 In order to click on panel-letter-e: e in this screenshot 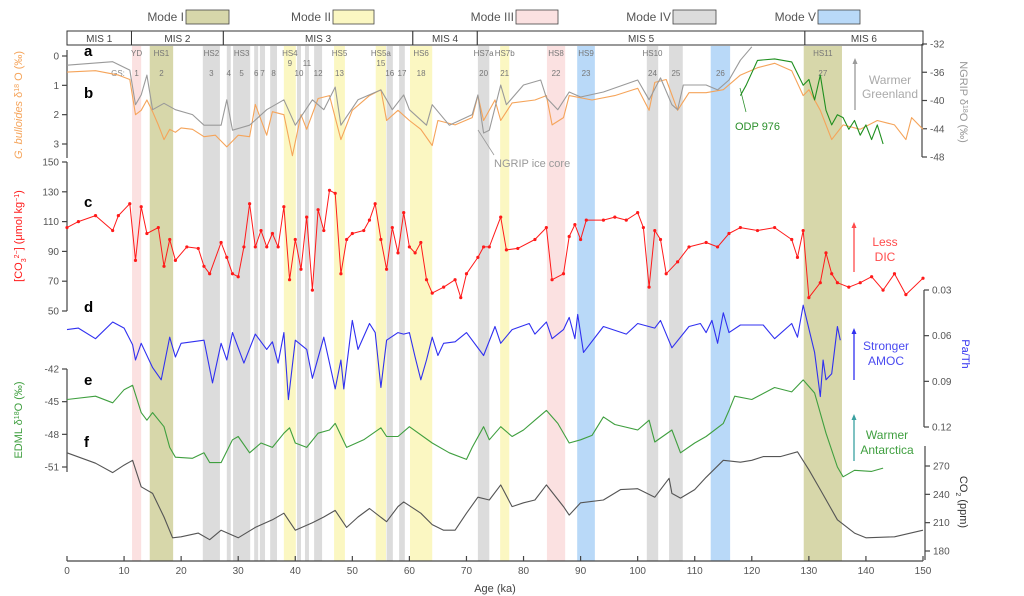, I will do `click(88, 380)`.